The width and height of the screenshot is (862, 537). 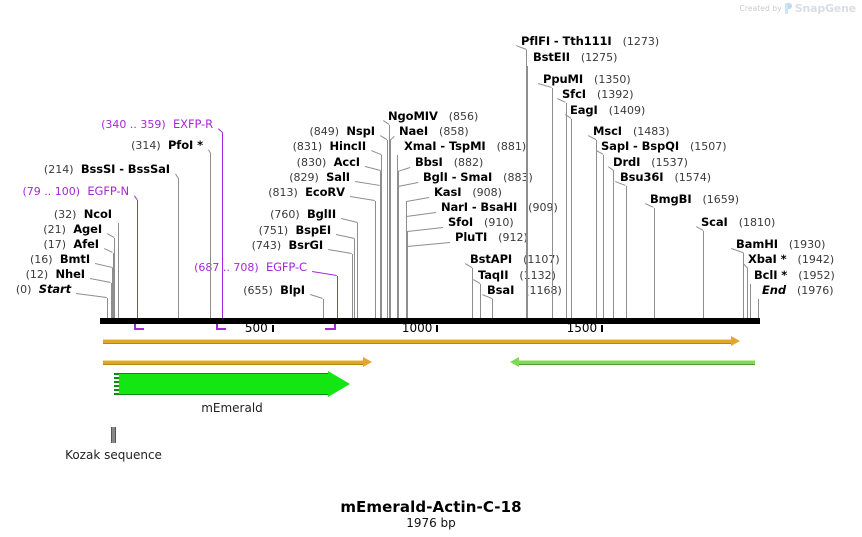 I want to click on site-label-ngomiv: NgoMIV (856), so click(x=433, y=117).